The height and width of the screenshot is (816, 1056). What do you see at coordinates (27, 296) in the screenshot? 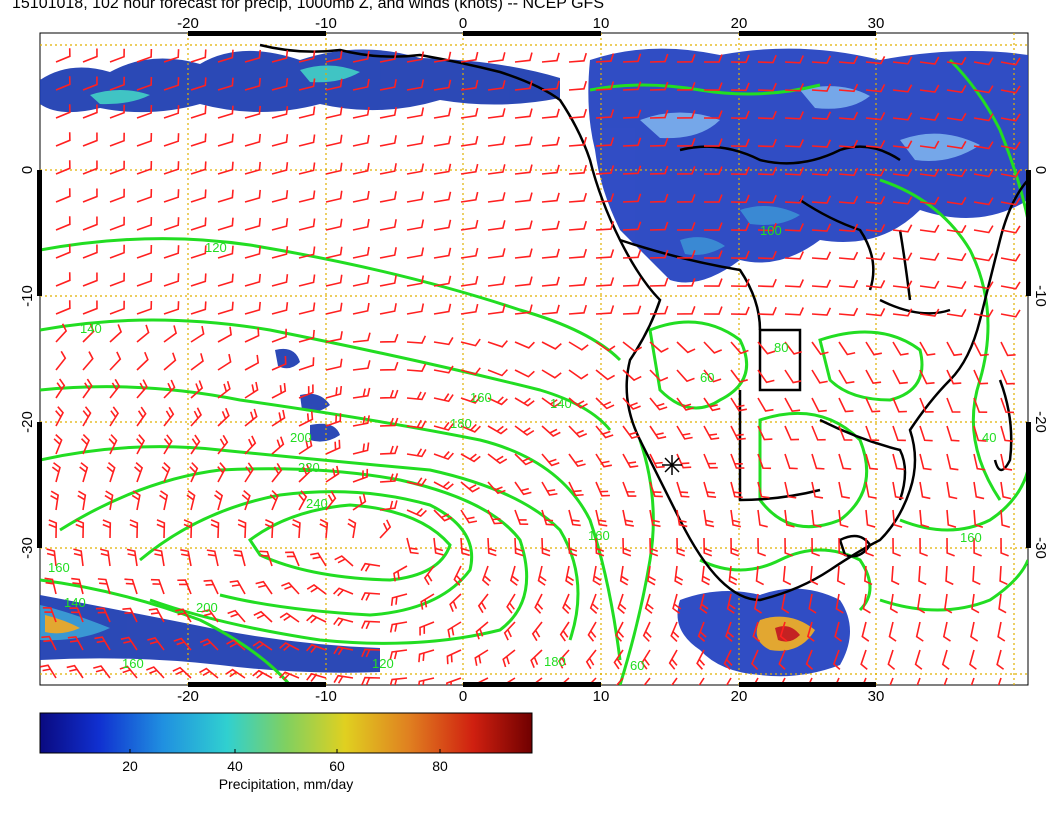
I see `lat-label: -10` at bounding box center [27, 296].